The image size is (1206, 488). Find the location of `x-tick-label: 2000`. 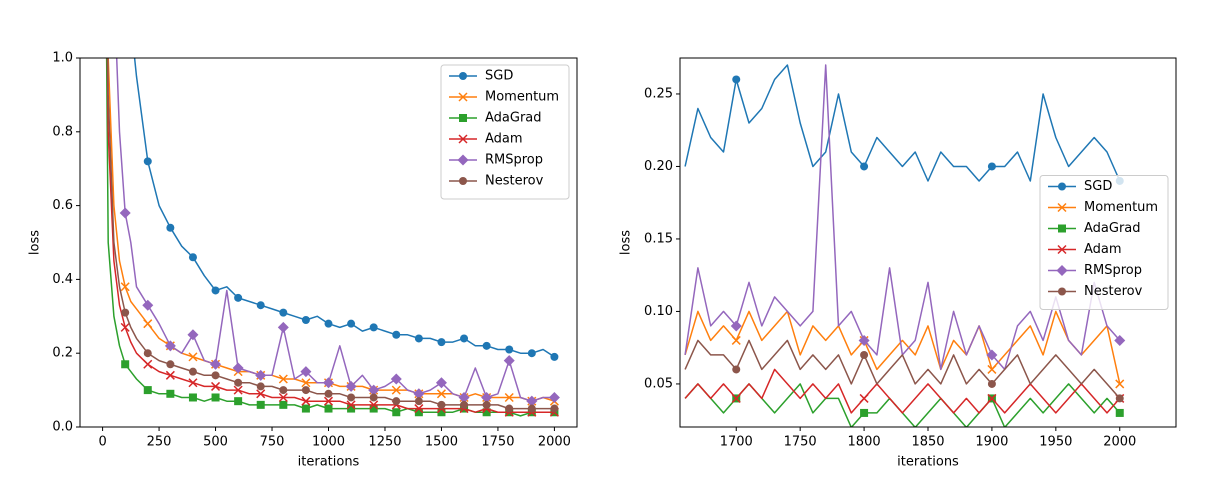

x-tick-label: 2000 is located at coordinates (1119, 442).